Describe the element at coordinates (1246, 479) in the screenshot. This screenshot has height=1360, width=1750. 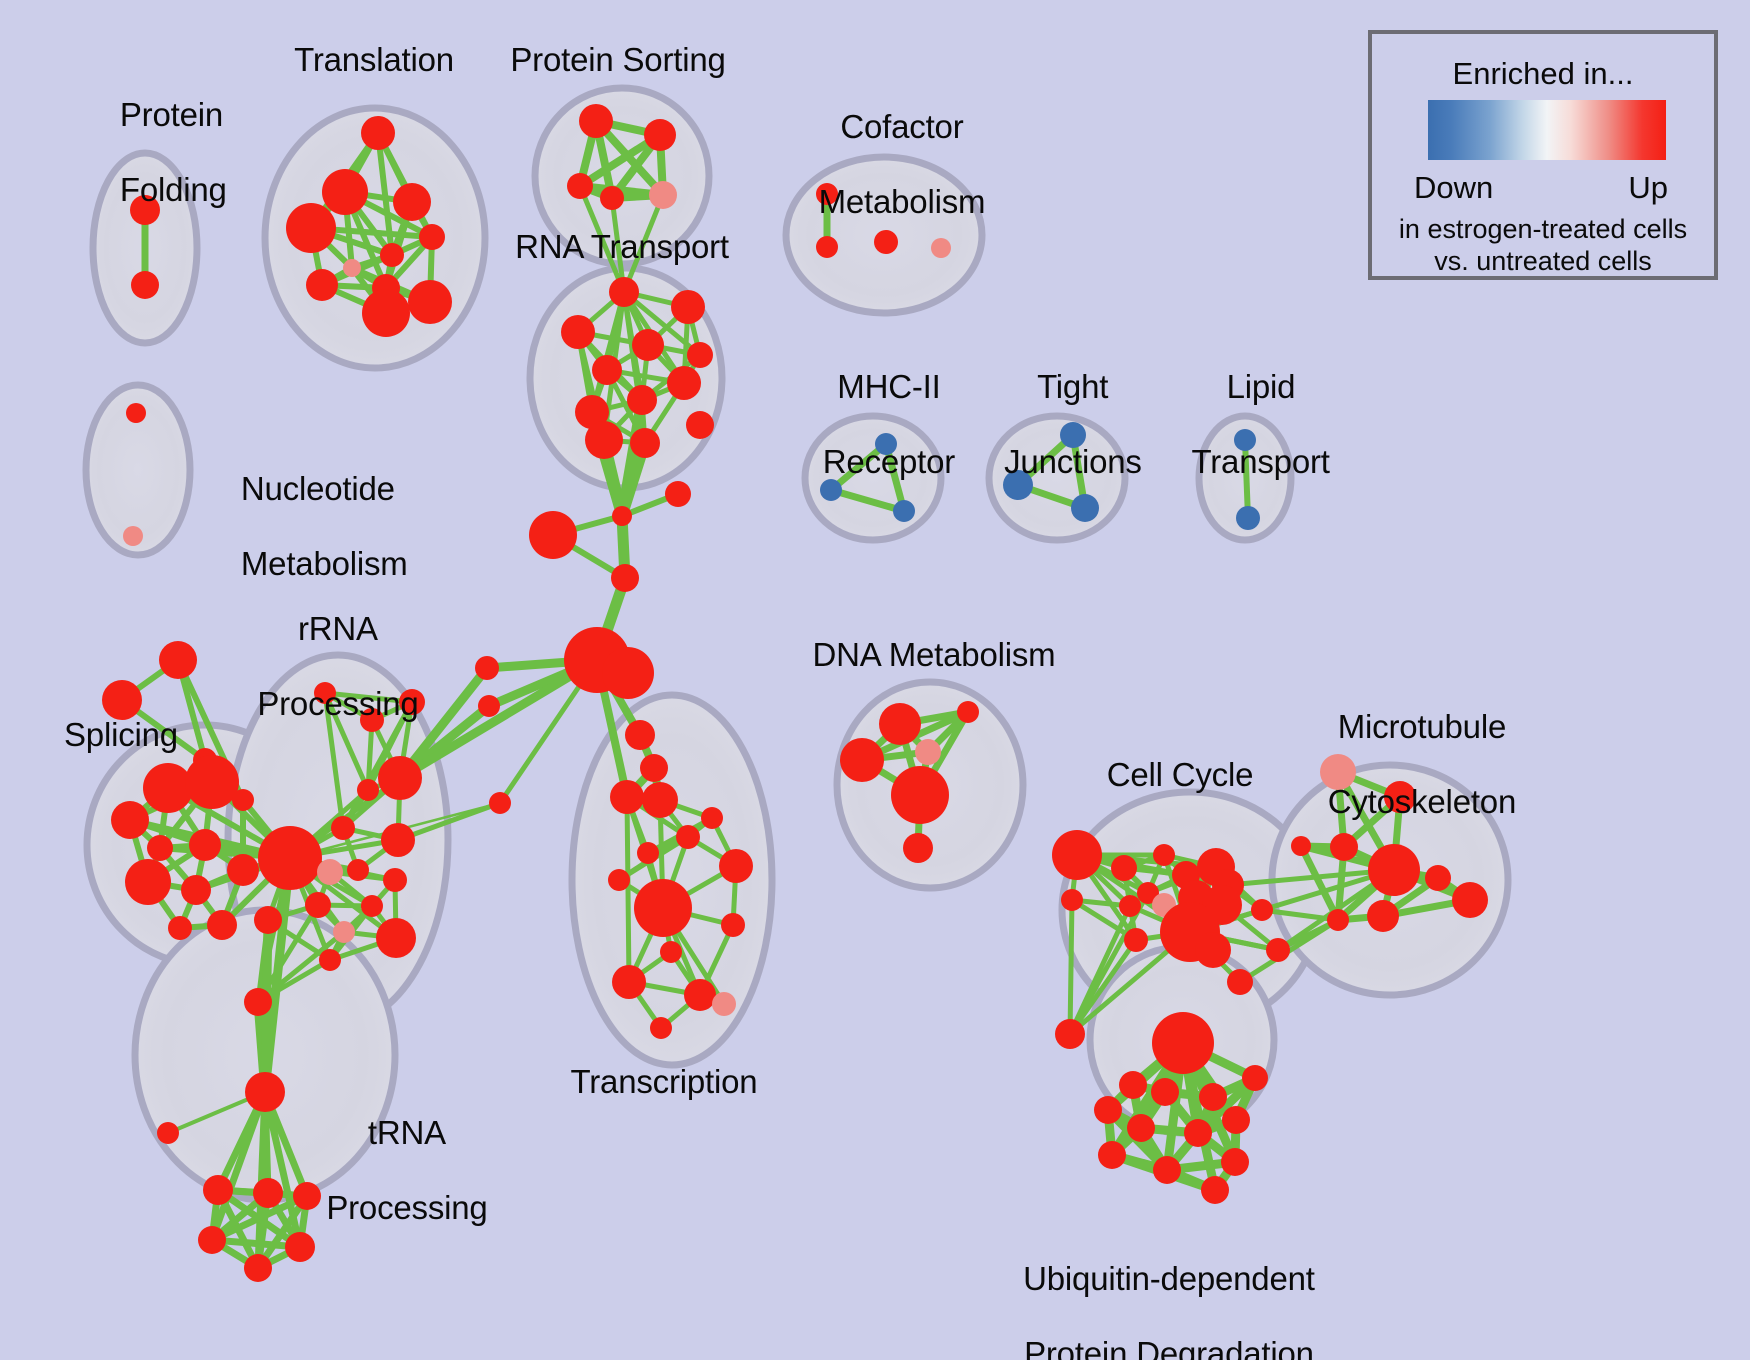
I see `edge-lipid` at that location.